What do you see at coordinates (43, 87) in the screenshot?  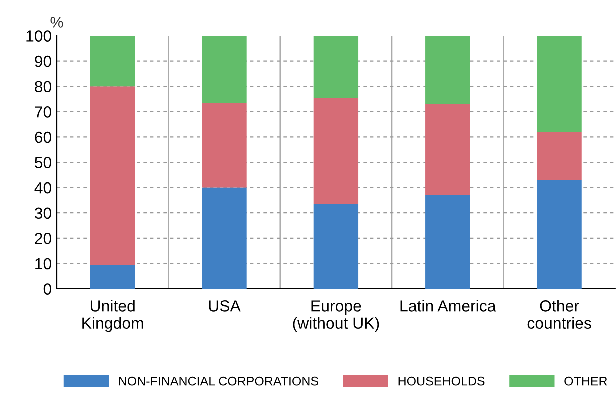 I see `y-tick-label: 80` at bounding box center [43, 87].